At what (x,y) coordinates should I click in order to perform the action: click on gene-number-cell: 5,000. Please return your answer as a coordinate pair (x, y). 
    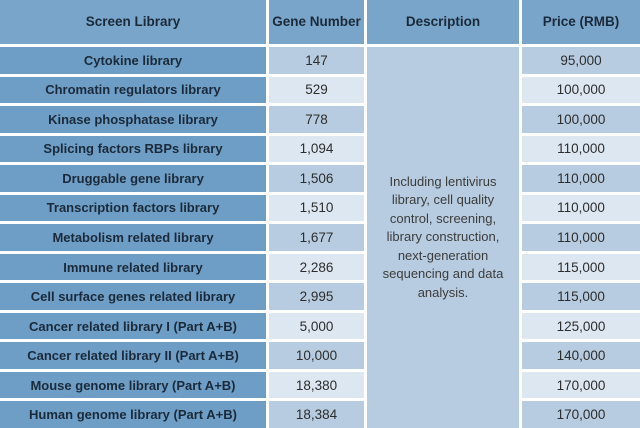
    Looking at the image, I should click on (316, 326).